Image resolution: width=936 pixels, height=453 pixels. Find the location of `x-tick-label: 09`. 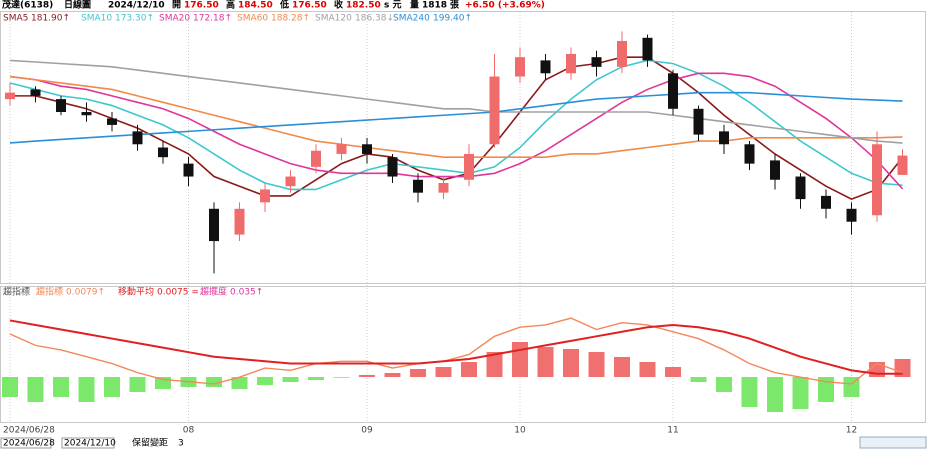

x-tick-label: 09 is located at coordinates (367, 431).